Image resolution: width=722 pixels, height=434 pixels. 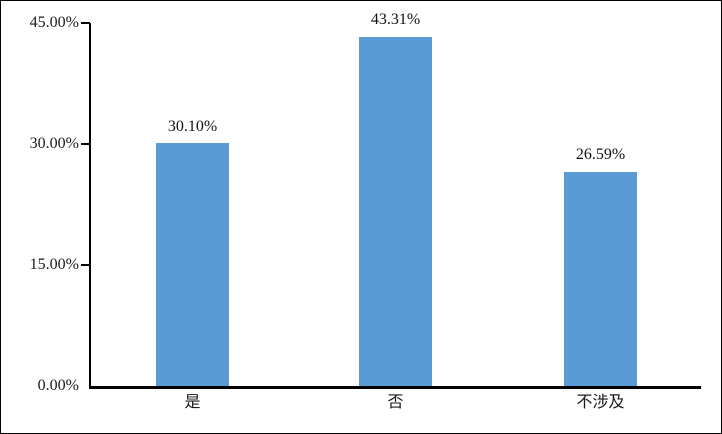 I want to click on y-axis-label-group-1: 15.00%, so click(x=40, y=265).